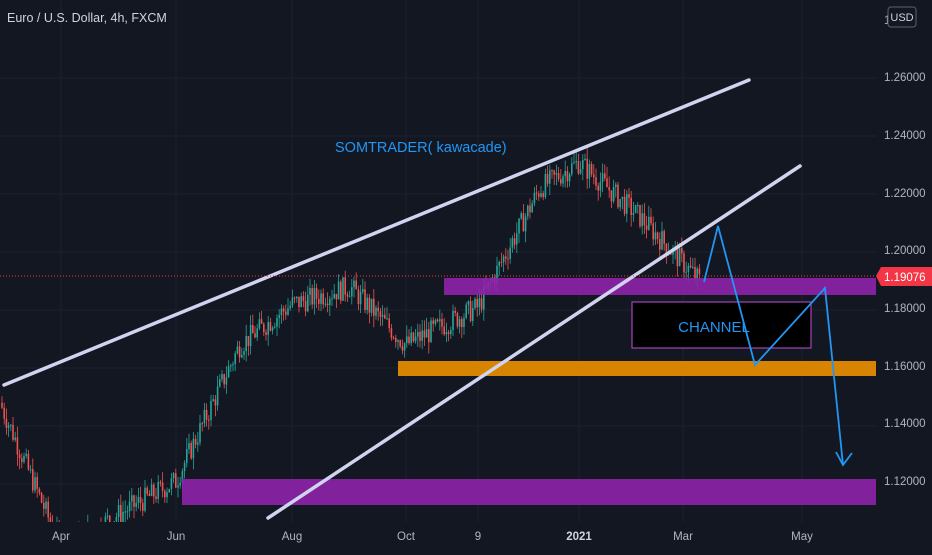 The height and width of the screenshot is (555, 932). I want to click on current-price-badge-bg, so click(904, 276).